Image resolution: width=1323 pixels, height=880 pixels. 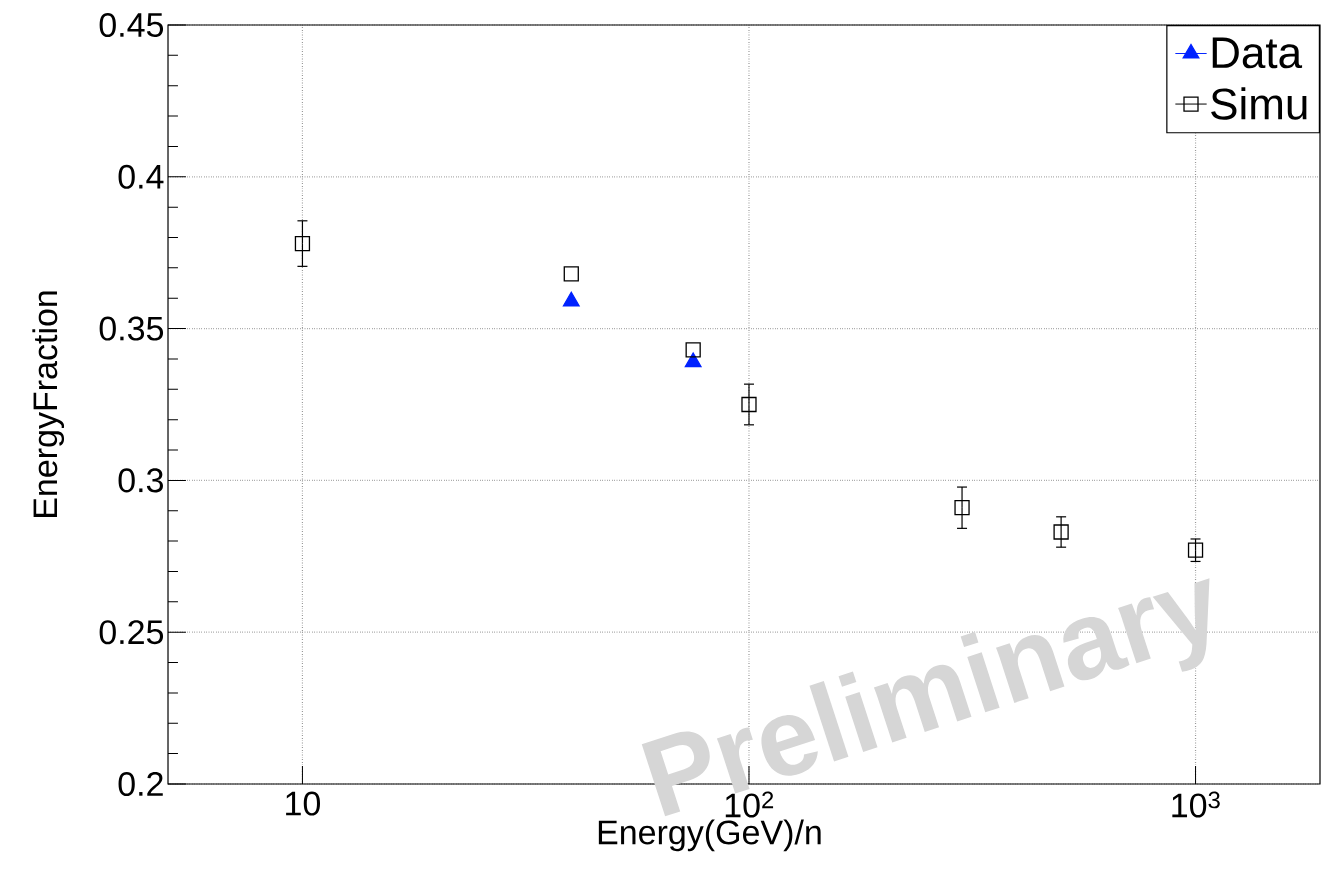 I want to click on x-axis-title: Energy(GeV)/n, so click(x=709, y=835).